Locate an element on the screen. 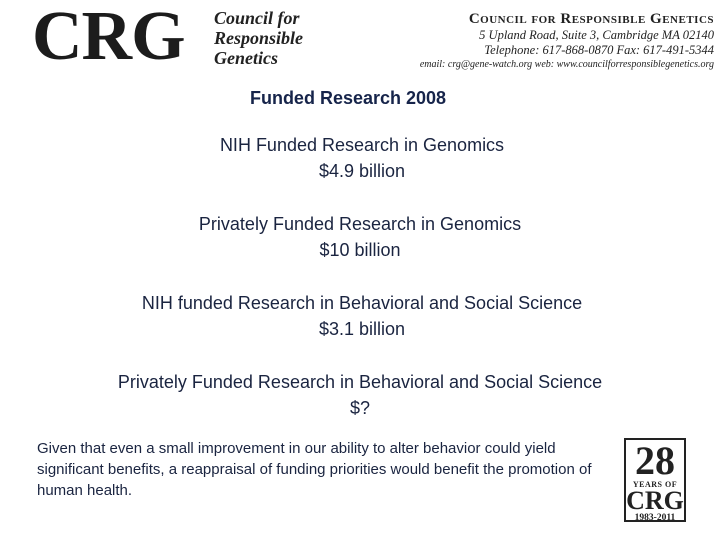 The height and width of the screenshot is (540, 720). funding-value: $3.1 billion is located at coordinates (362, 329).